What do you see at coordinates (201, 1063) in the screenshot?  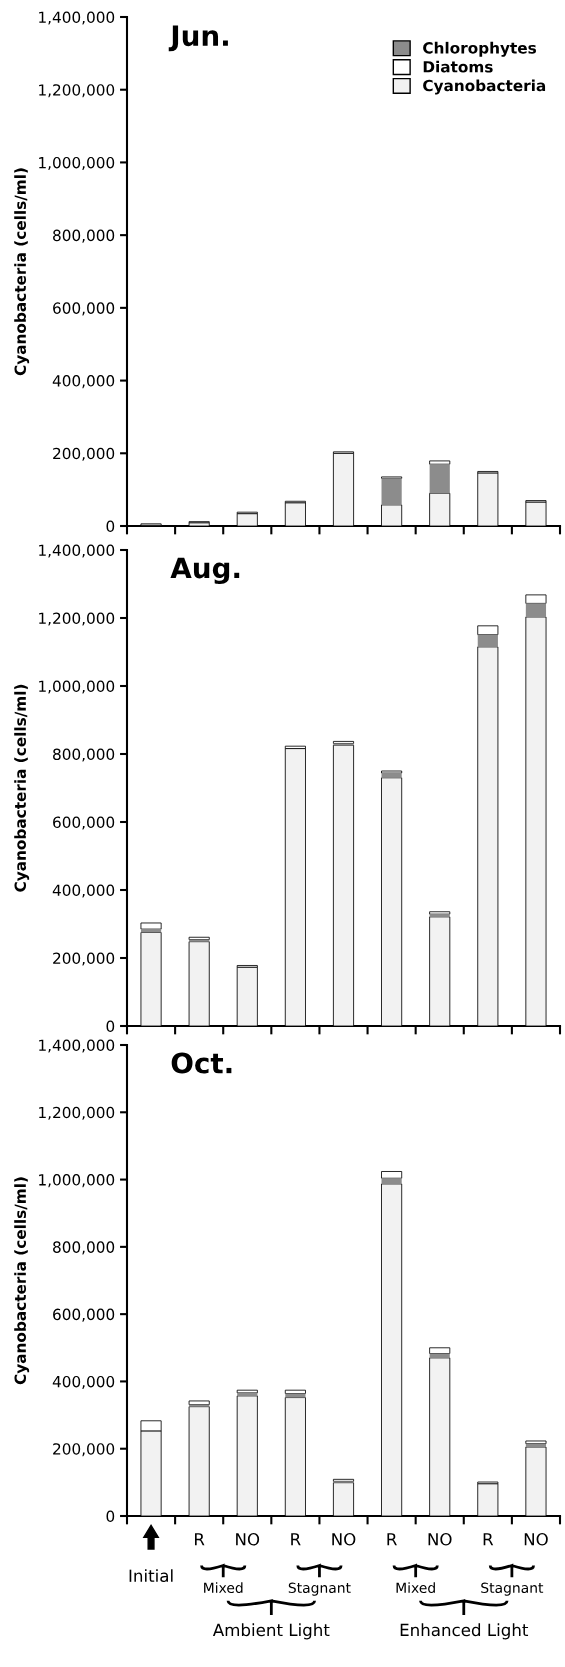 I see `chart-title: Oct.` at bounding box center [201, 1063].